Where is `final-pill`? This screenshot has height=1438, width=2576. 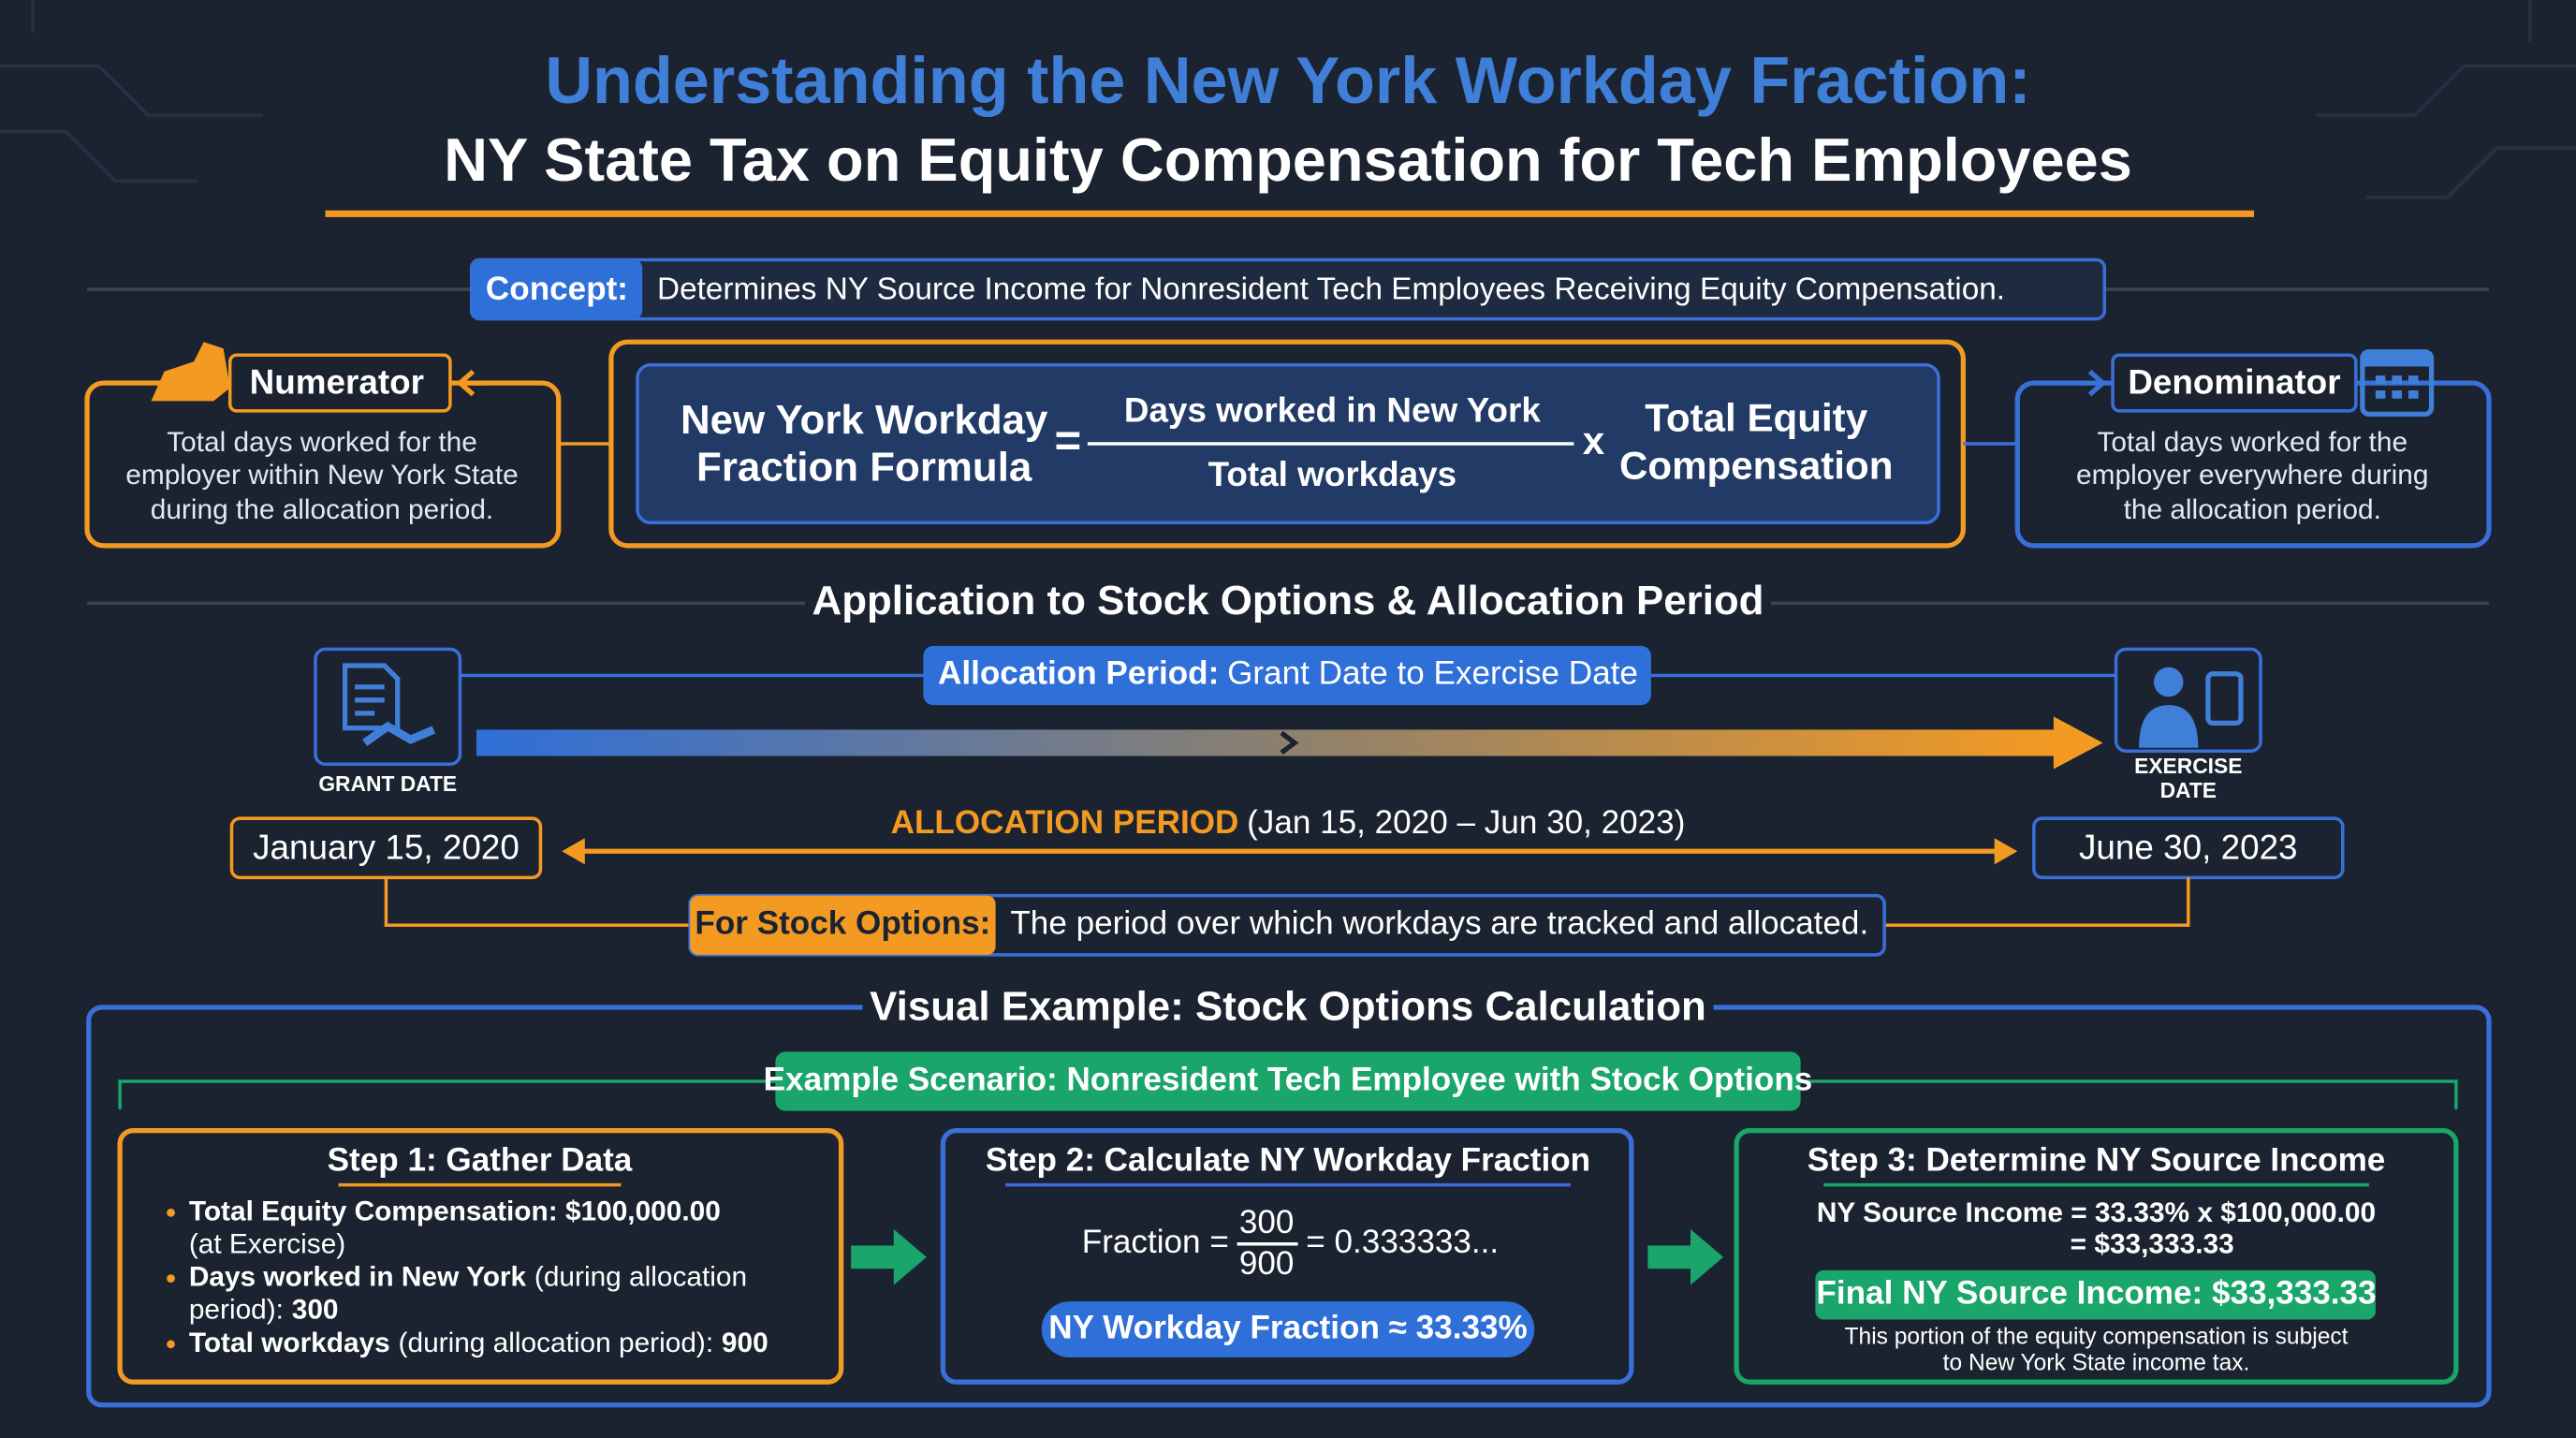 final-pill is located at coordinates (2095, 1294).